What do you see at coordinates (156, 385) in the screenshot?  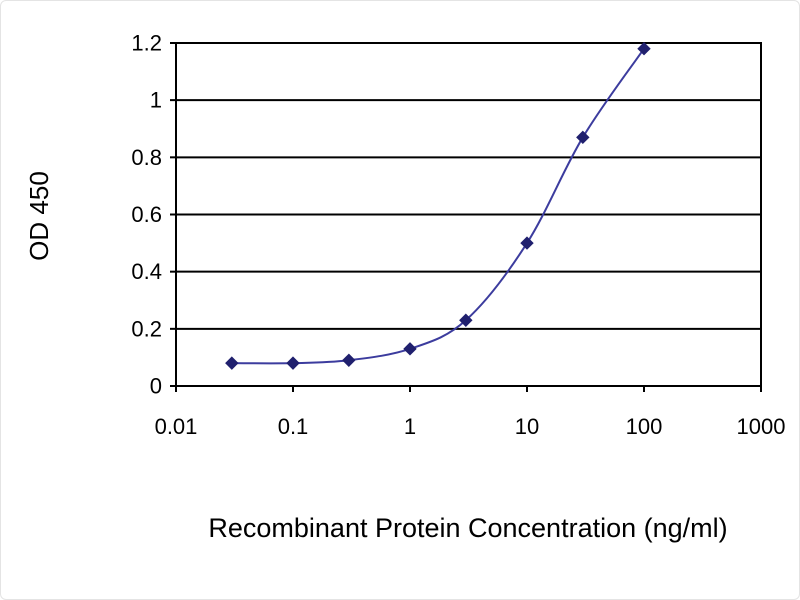 I see `y-tick-label: 0` at bounding box center [156, 385].